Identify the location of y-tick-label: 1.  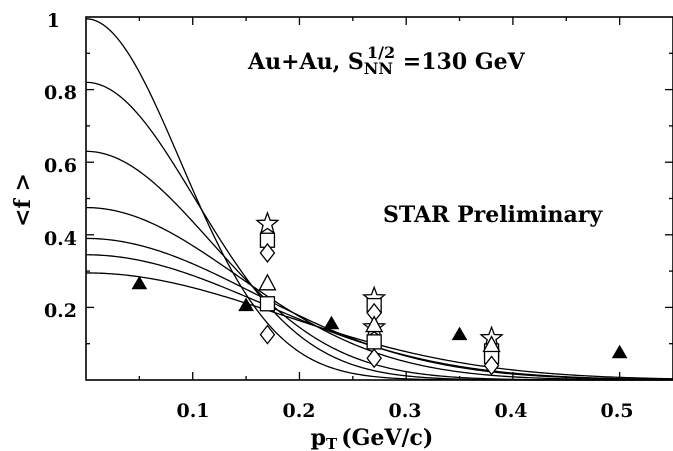
(53, 21).